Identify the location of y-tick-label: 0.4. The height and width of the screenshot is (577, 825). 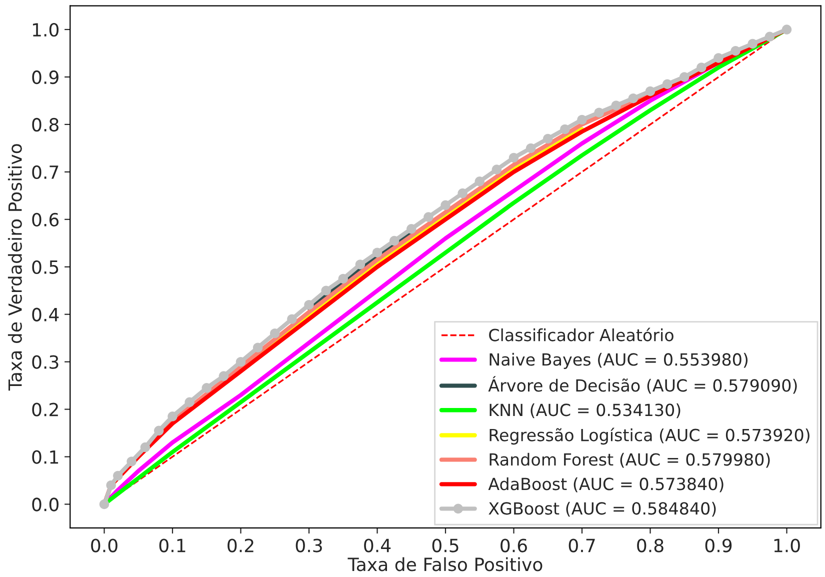
(45, 315).